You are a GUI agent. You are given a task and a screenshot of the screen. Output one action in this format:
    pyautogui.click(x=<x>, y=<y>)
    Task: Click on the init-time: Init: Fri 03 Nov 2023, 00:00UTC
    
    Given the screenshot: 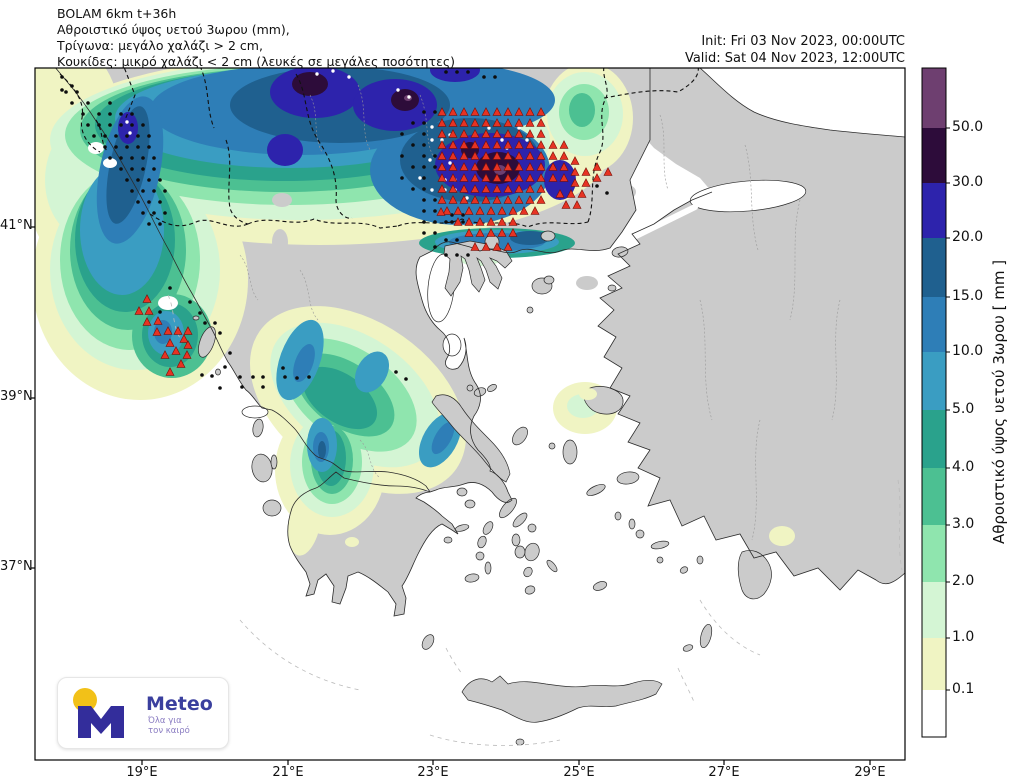 What is the action you would take?
    pyautogui.click(x=803, y=41)
    